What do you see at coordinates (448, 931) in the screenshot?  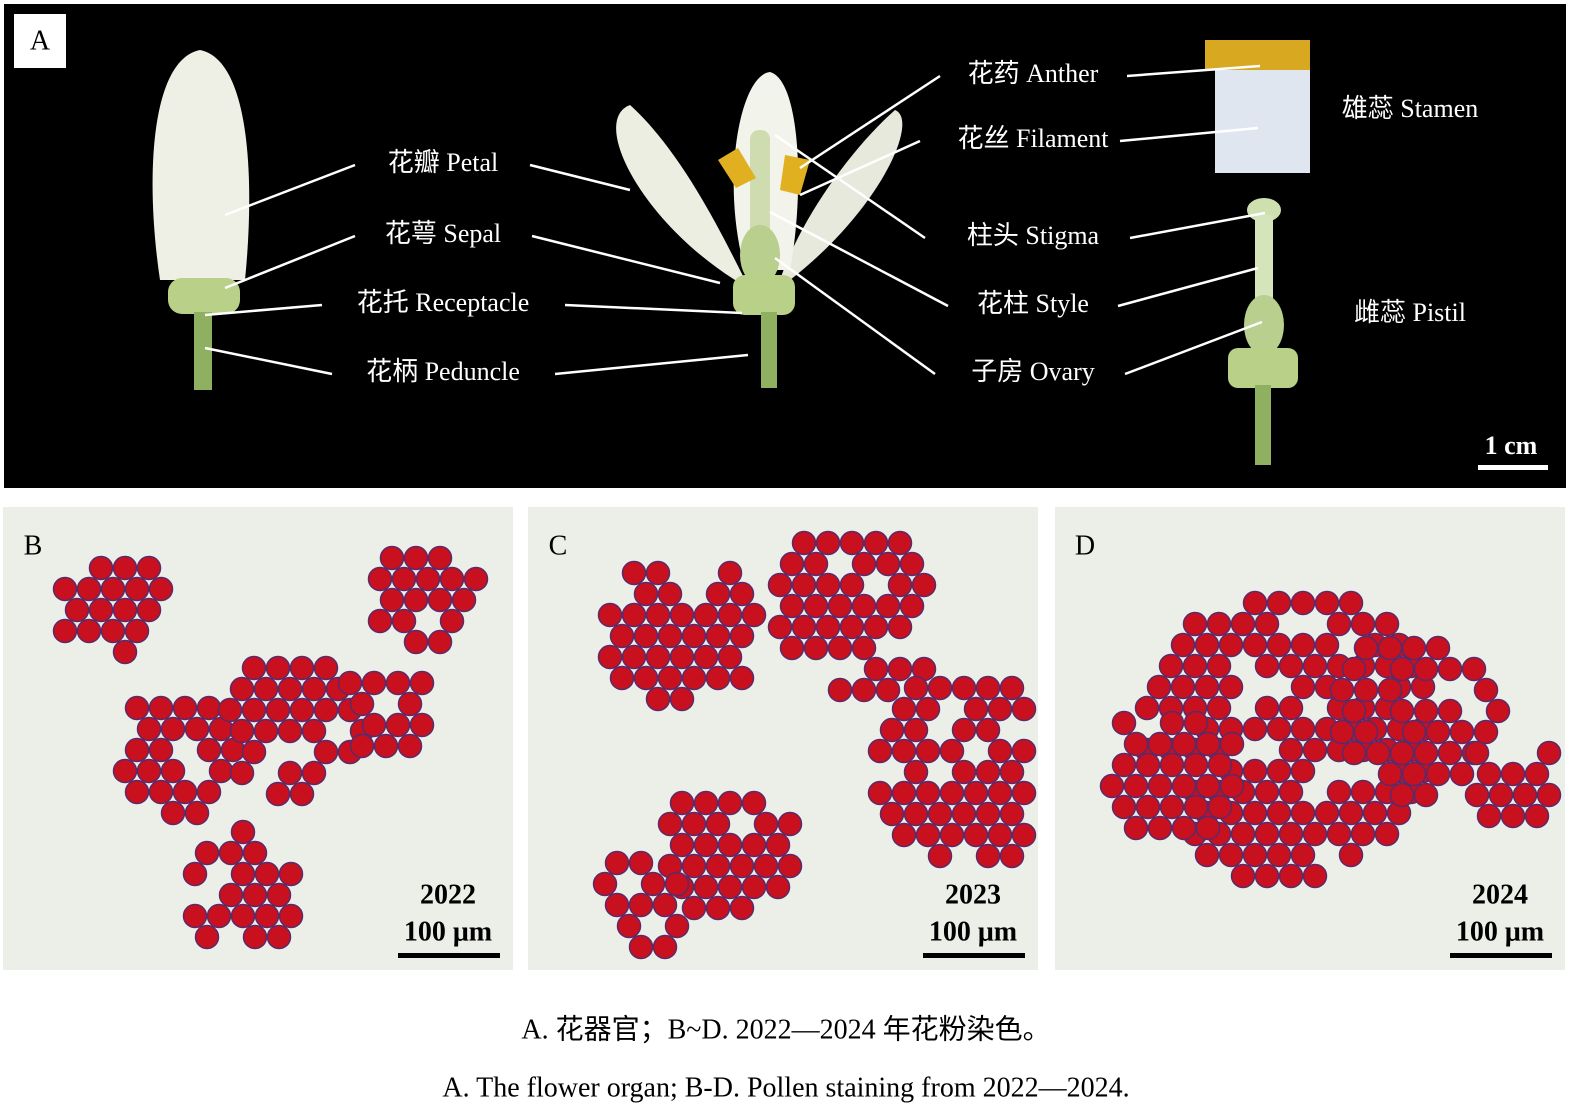 I see `scale-label: 100 μm` at bounding box center [448, 931].